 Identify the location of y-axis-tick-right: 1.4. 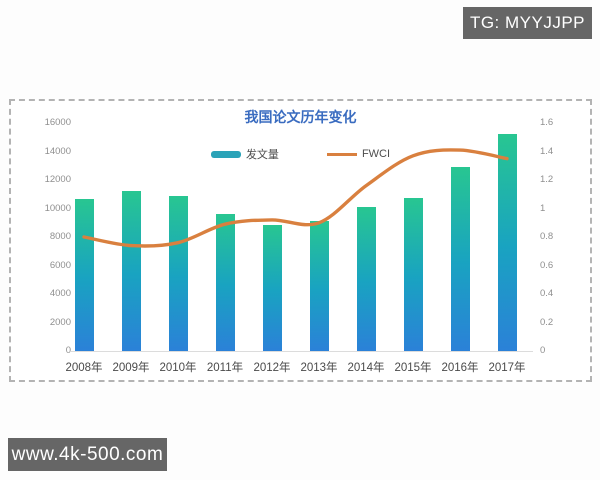
(547, 151).